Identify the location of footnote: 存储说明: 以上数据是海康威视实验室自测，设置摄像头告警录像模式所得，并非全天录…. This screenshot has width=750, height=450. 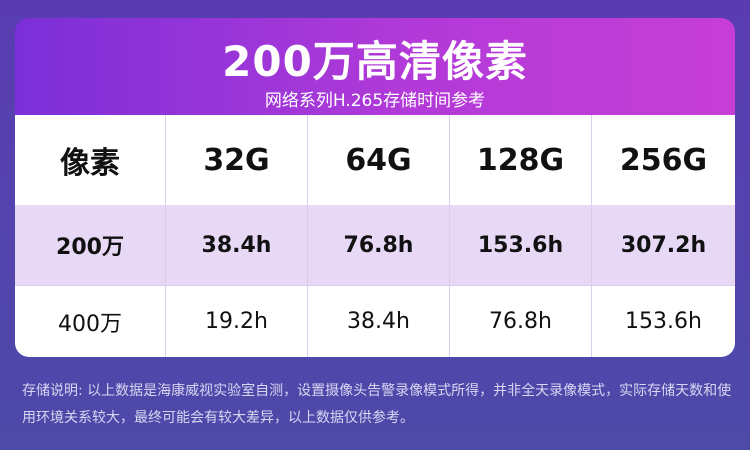
(377, 404).